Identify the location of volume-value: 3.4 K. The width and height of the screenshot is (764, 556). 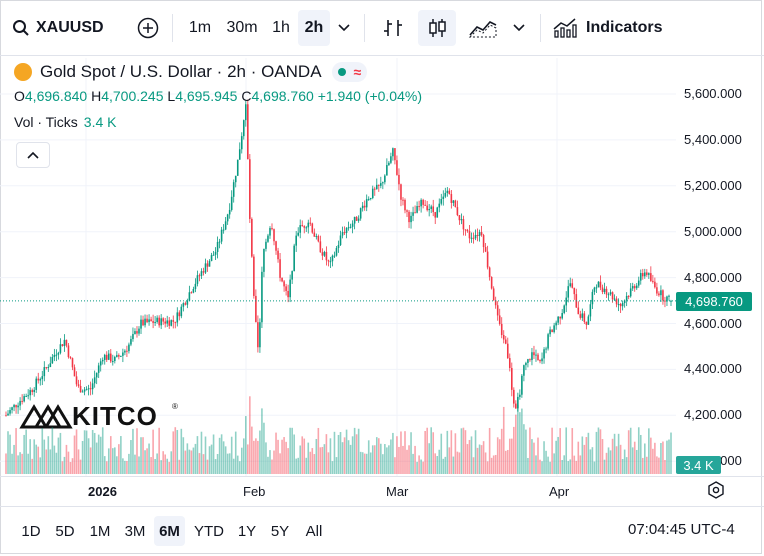
(100, 122).